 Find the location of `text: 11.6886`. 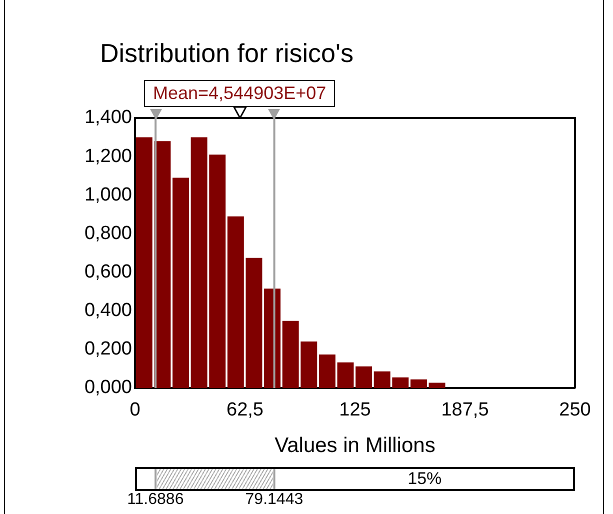

text: 11.6886 is located at coordinates (155, 500).